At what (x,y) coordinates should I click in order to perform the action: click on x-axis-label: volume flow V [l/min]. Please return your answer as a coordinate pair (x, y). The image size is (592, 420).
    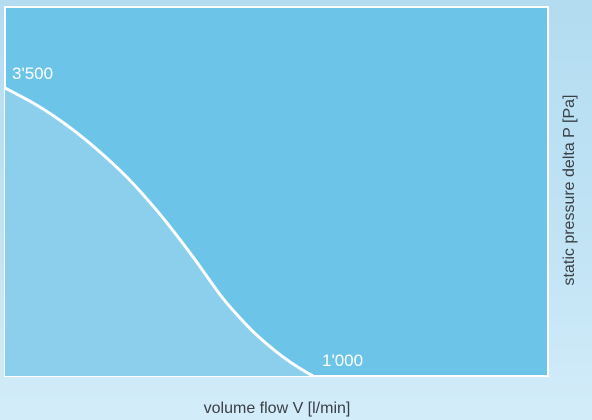
    Looking at the image, I should click on (277, 408).